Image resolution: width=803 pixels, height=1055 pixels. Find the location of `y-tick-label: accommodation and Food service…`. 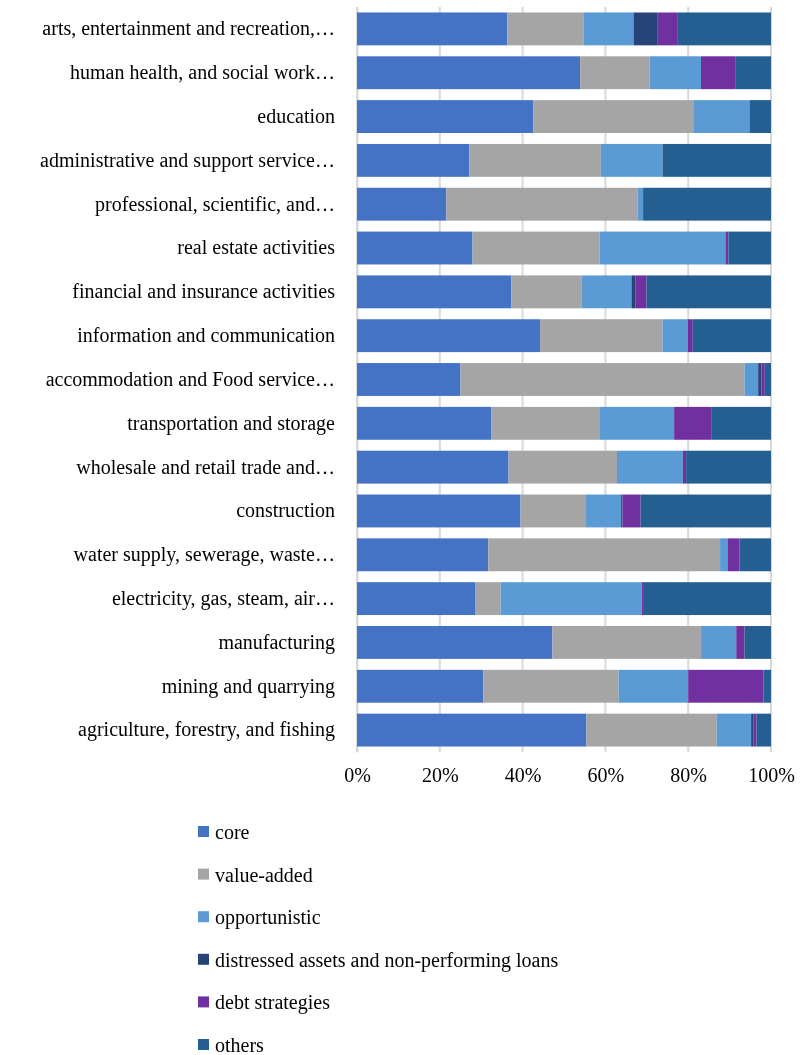

y-tick-label: accommodation and Food service… is located at coordinates (190, 378).